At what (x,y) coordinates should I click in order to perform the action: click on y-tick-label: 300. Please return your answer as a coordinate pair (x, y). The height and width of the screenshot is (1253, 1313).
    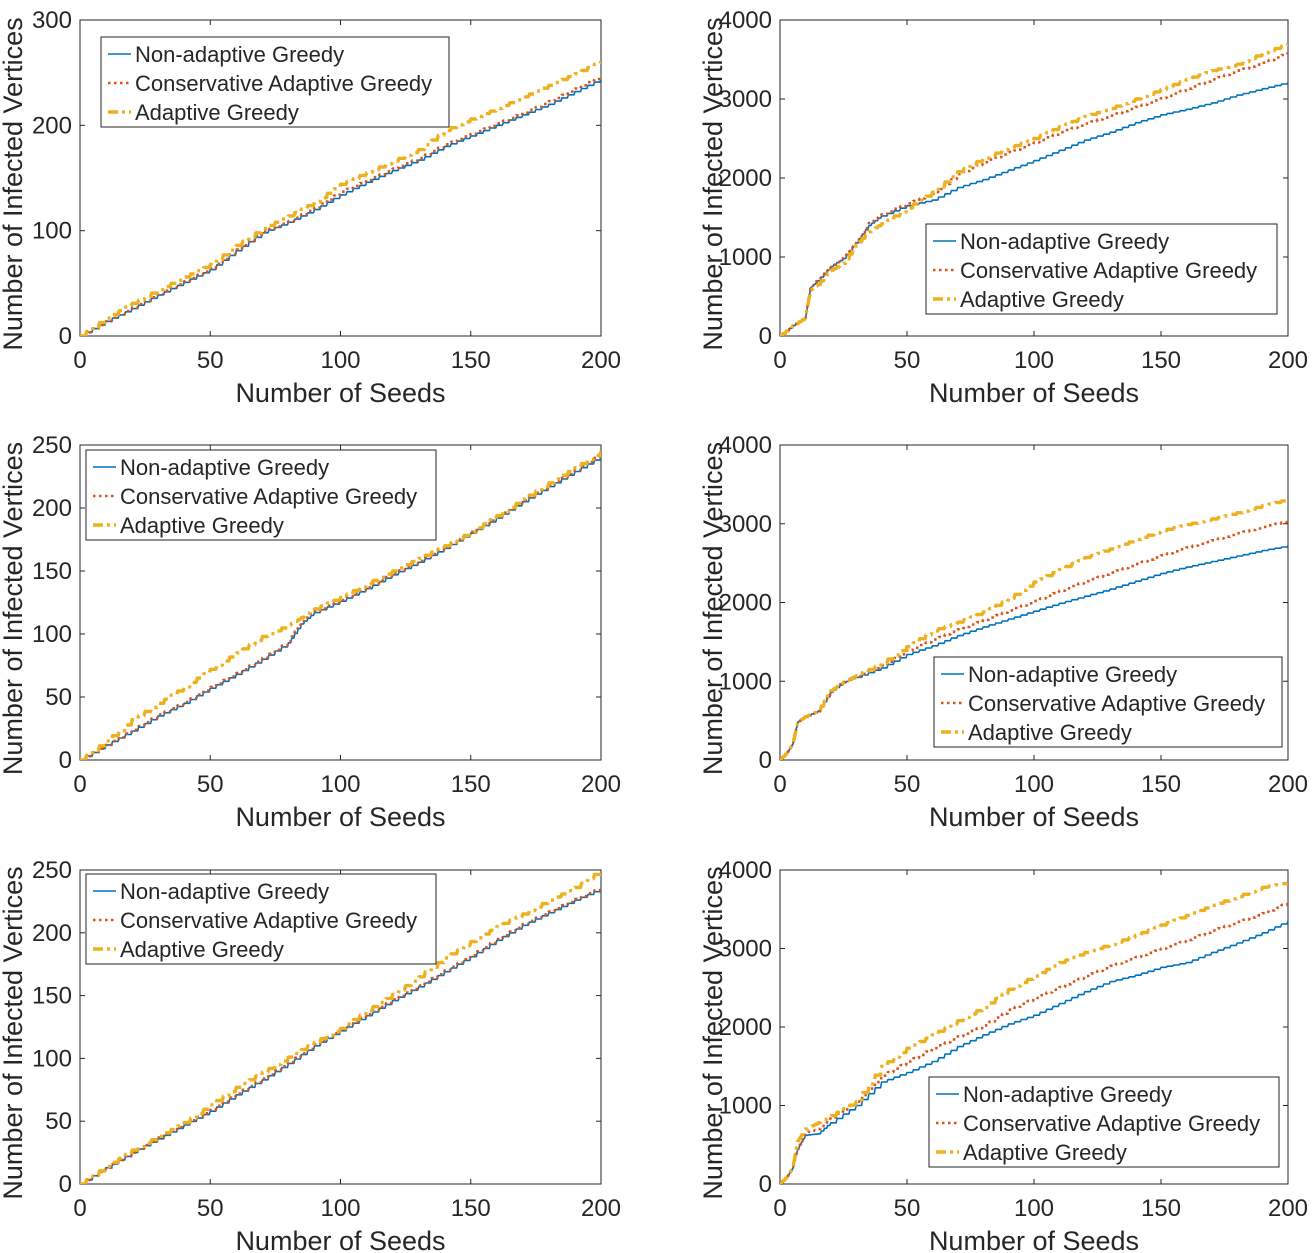
    Looking at the image, I should click on (52, 20).